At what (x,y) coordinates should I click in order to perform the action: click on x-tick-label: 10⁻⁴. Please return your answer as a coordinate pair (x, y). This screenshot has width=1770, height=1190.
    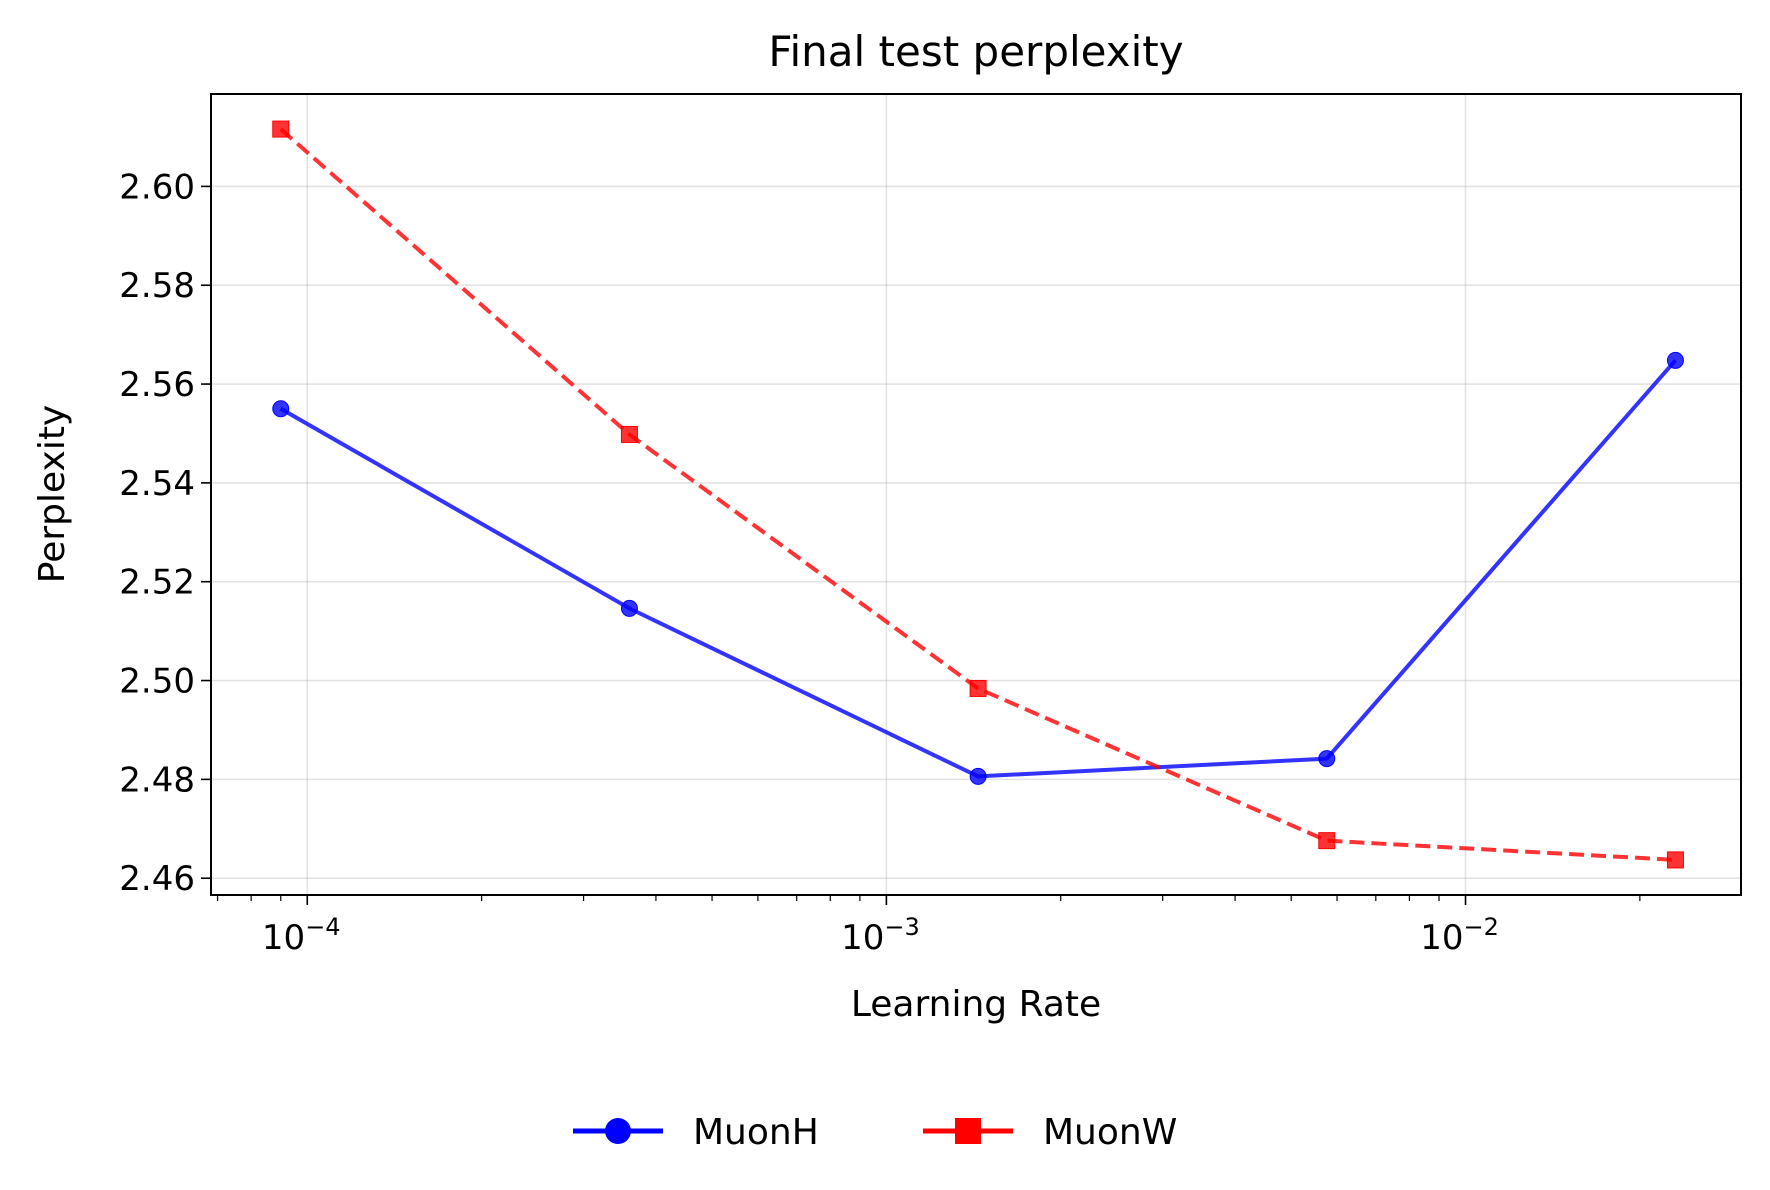
    Looking at the image, I should click on (301, 935).